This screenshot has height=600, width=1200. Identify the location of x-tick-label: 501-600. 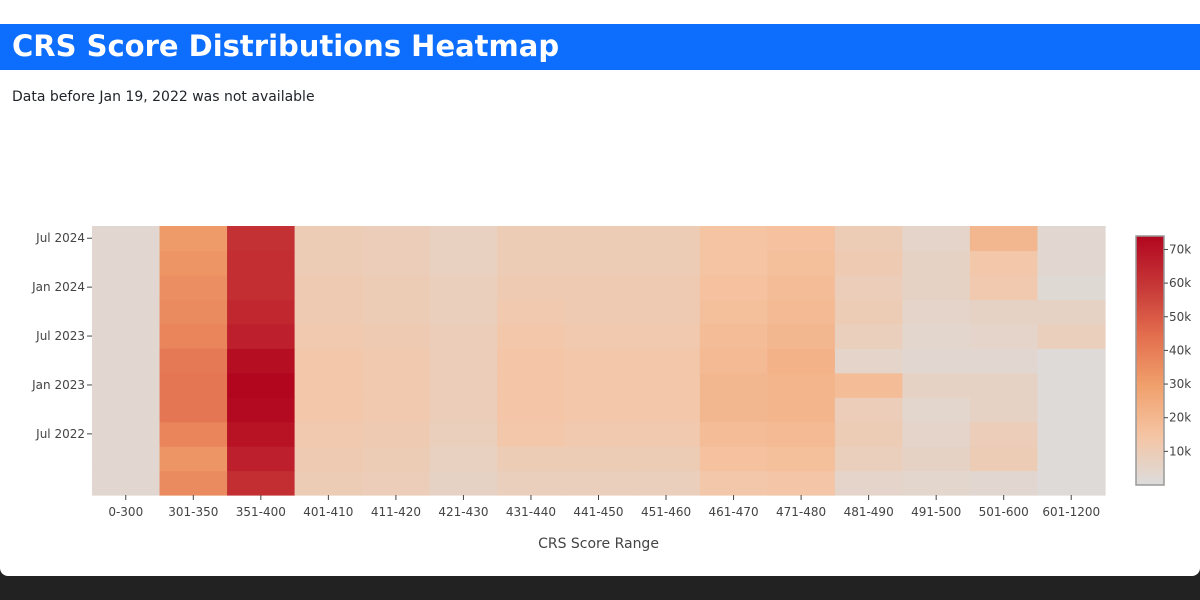
(1004, 512).